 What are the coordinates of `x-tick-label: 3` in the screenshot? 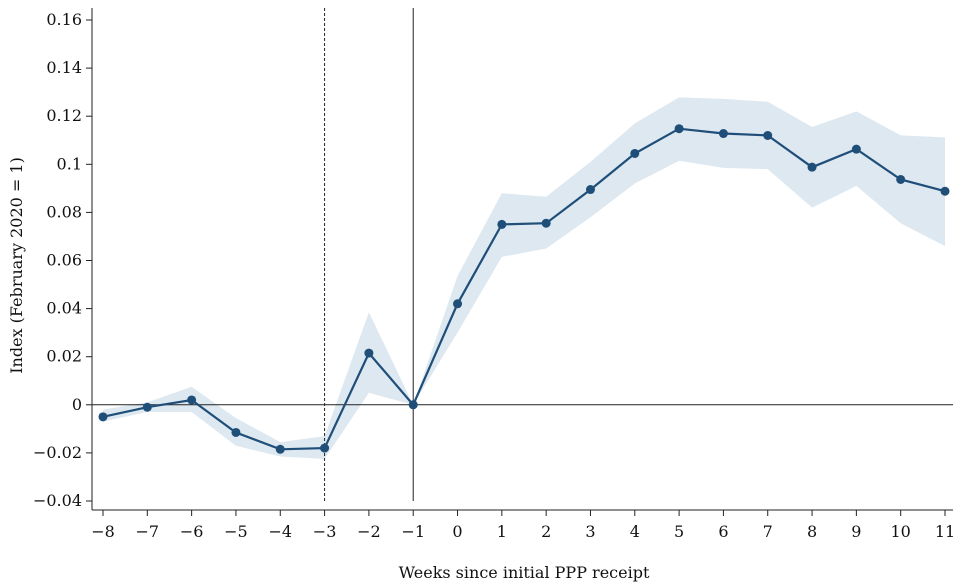 It's located at (590, 531).